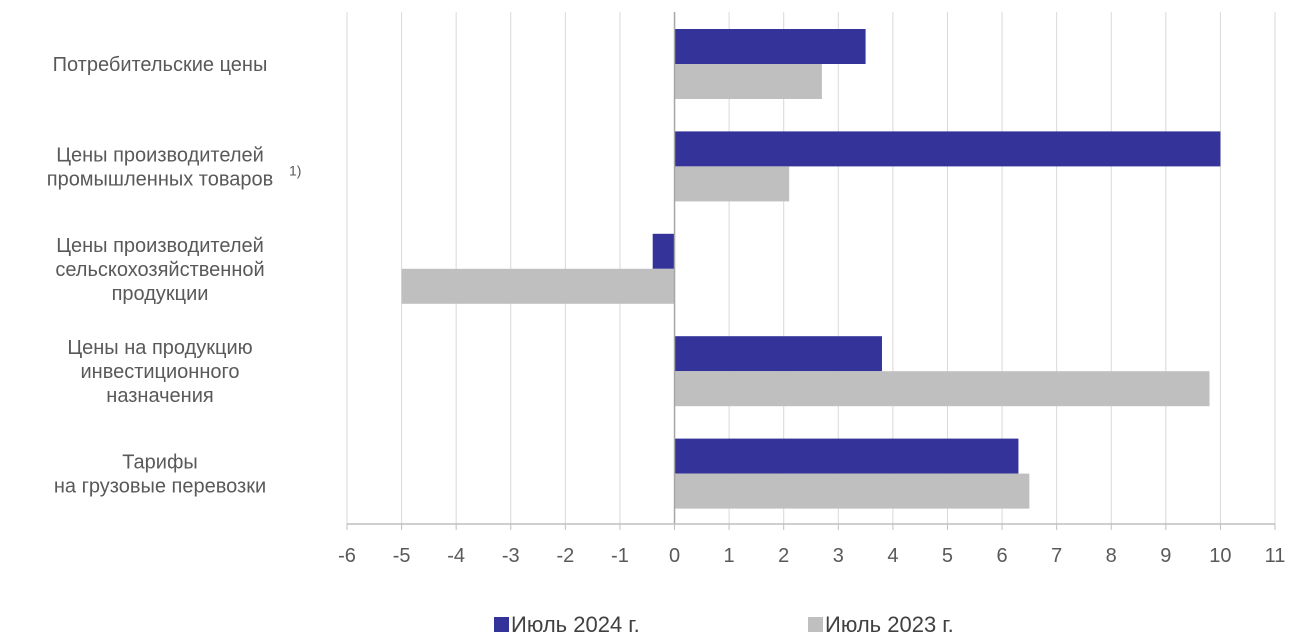 The image size is (1290, 639). Describe the element at coordinates (620, 556) in the screenshot. I see `x-tick-label: -1` at that location.